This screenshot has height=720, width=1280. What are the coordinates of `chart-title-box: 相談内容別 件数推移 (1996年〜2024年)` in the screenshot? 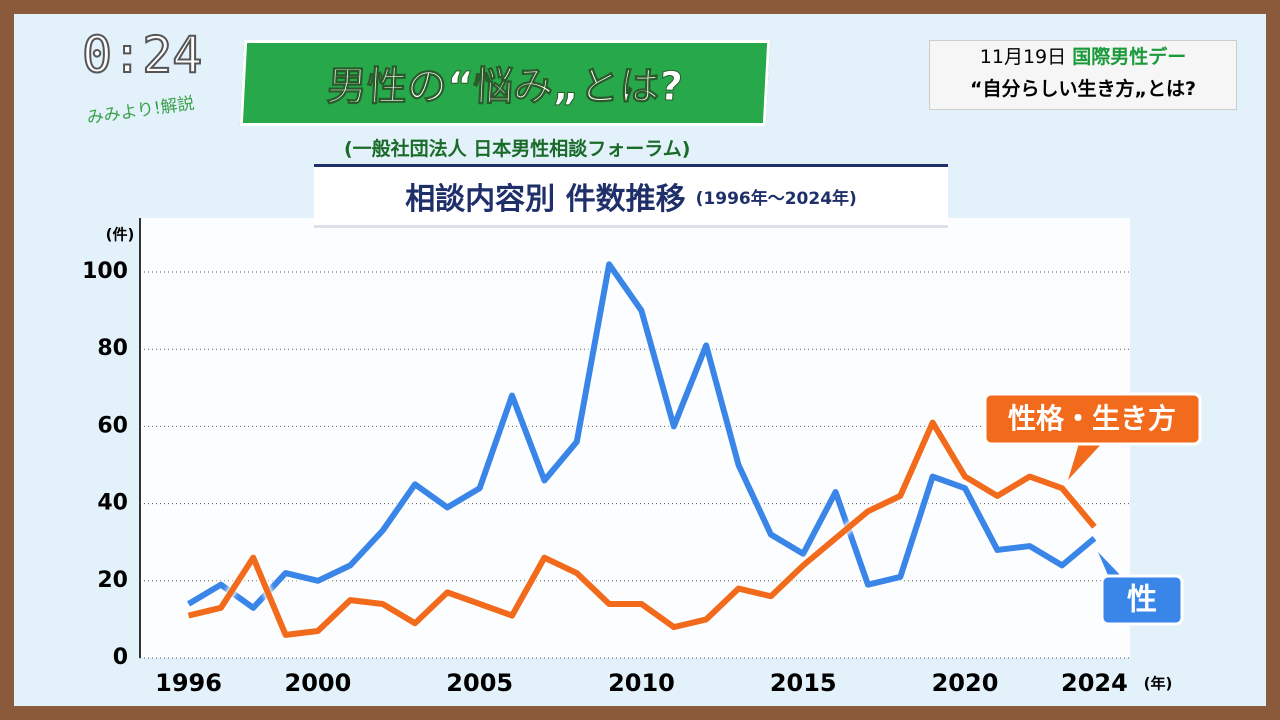 It's located at (631, 196).